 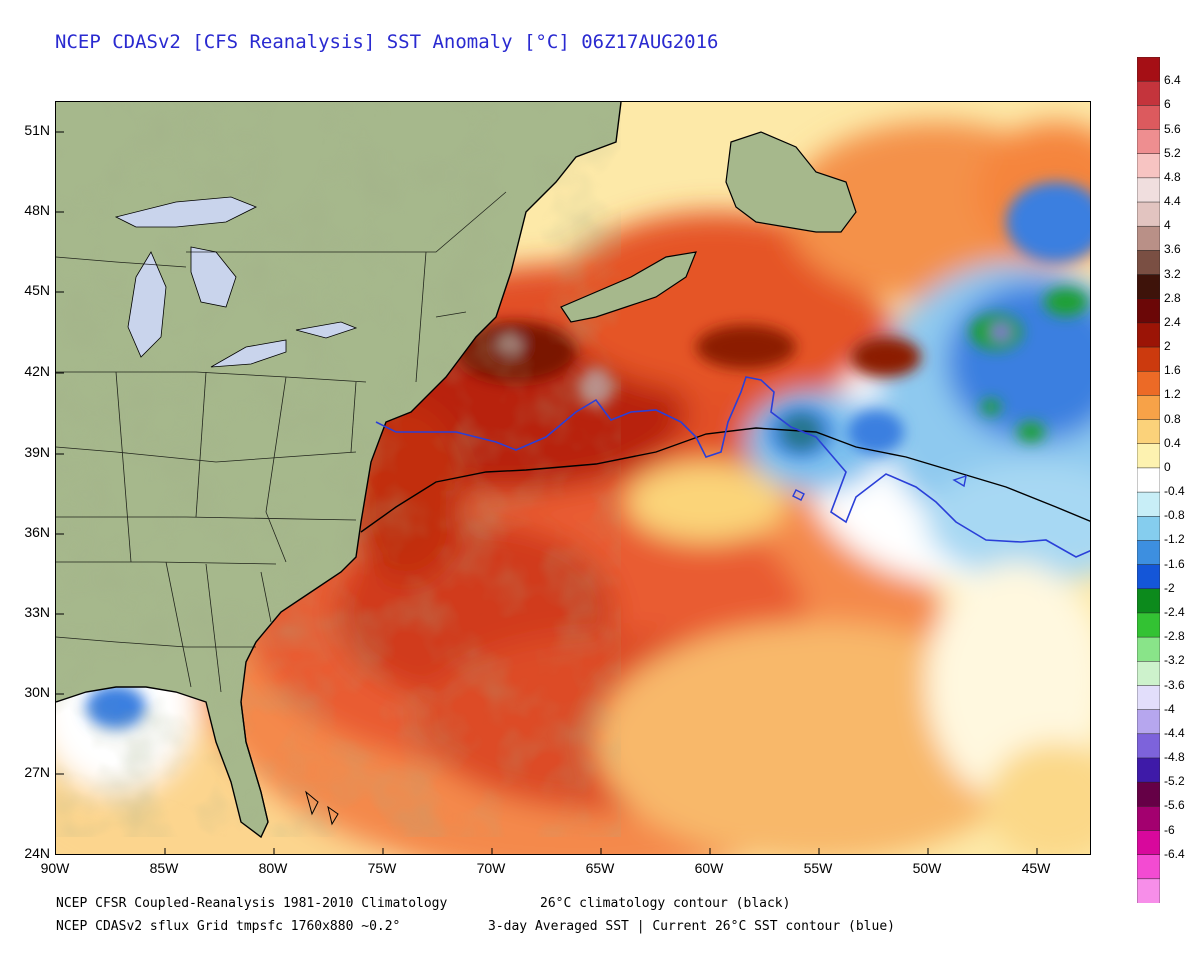 What do you see at coordinates (1174, 563) in the screenshot?
I see `colorbar-label: -1.6` at bounding box center [1174, 563].